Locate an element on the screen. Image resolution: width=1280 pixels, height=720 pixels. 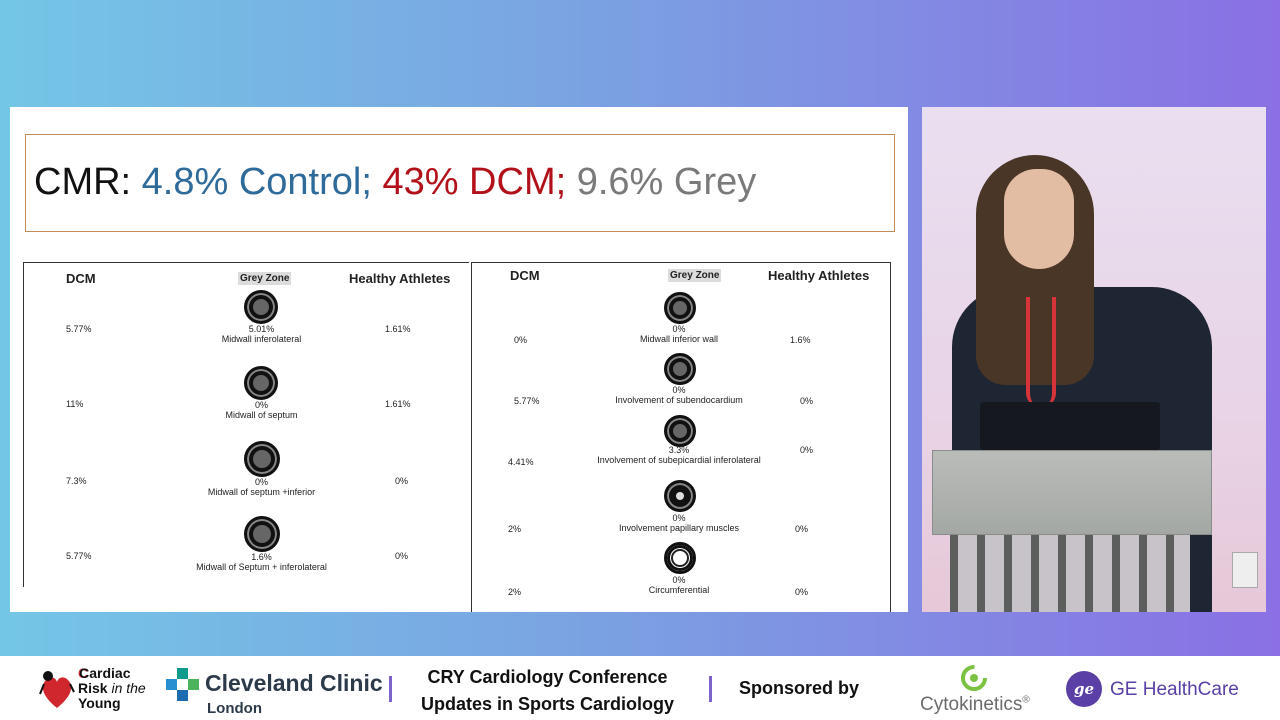
pattern-label: Midwall of septum is located at coordinates (261, 415).